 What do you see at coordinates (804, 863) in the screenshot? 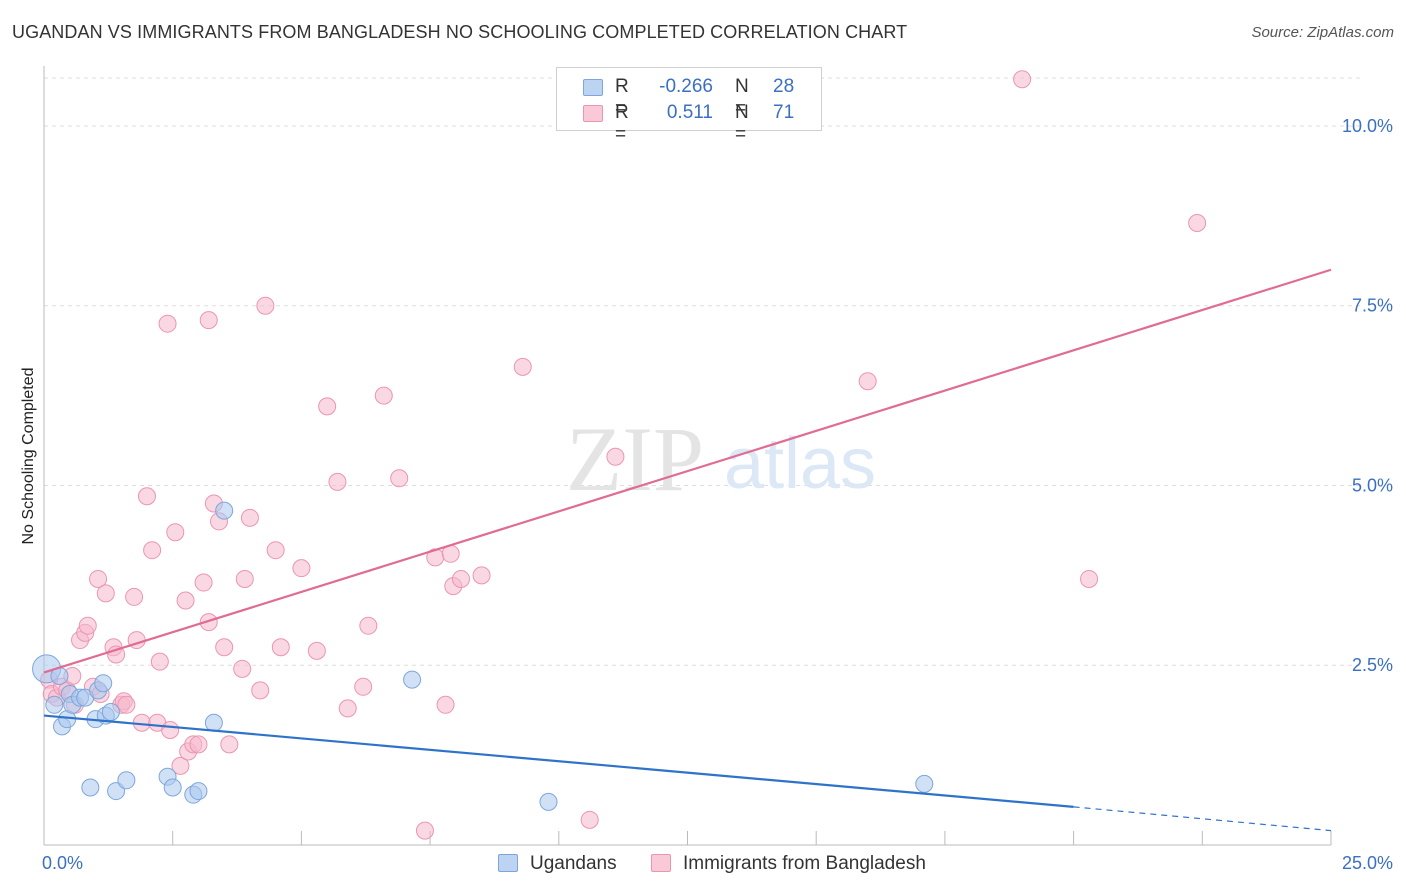
I see `legend-label-bangladesh: Immigrants from Bangladesh` at bounding box center [804, 863].